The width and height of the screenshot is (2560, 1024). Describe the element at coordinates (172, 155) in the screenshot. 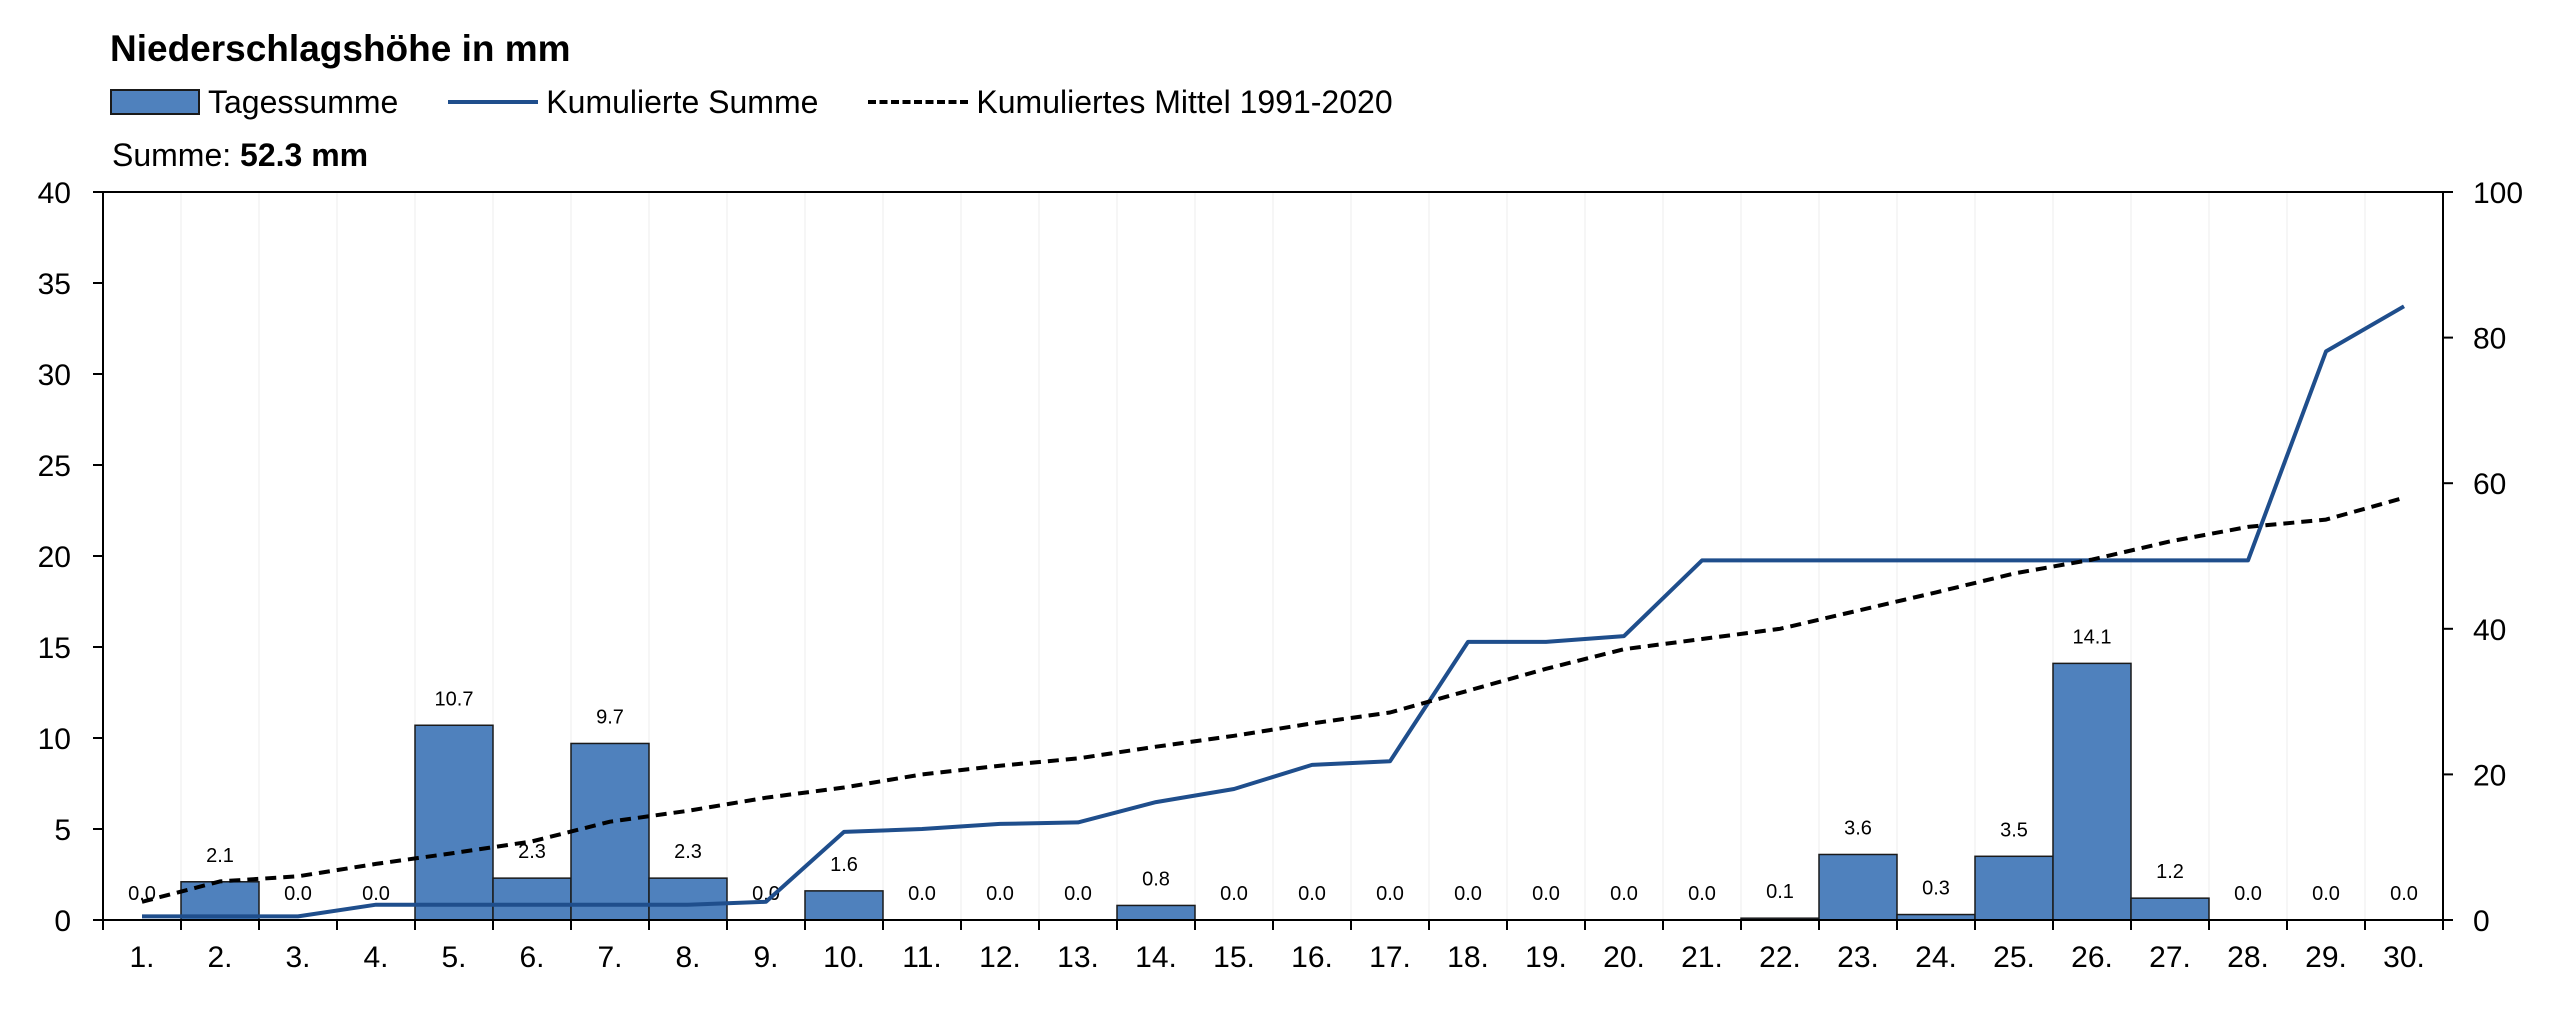

I see `summary-label: Summe:` at that location.